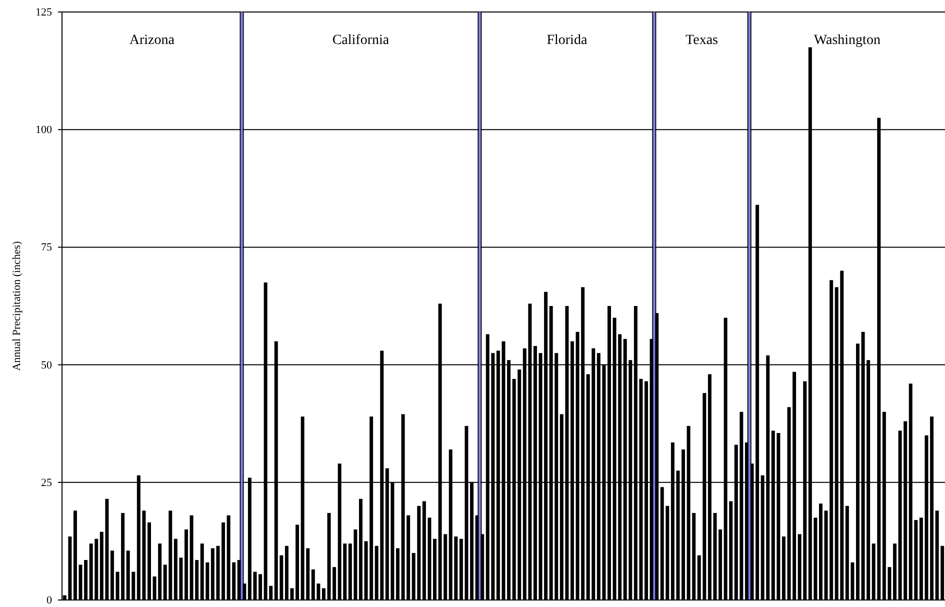 This screenshot has height=607, width=945. I want to click on y-axis-title: Annual Precipitation (inches), so click(17, 305).